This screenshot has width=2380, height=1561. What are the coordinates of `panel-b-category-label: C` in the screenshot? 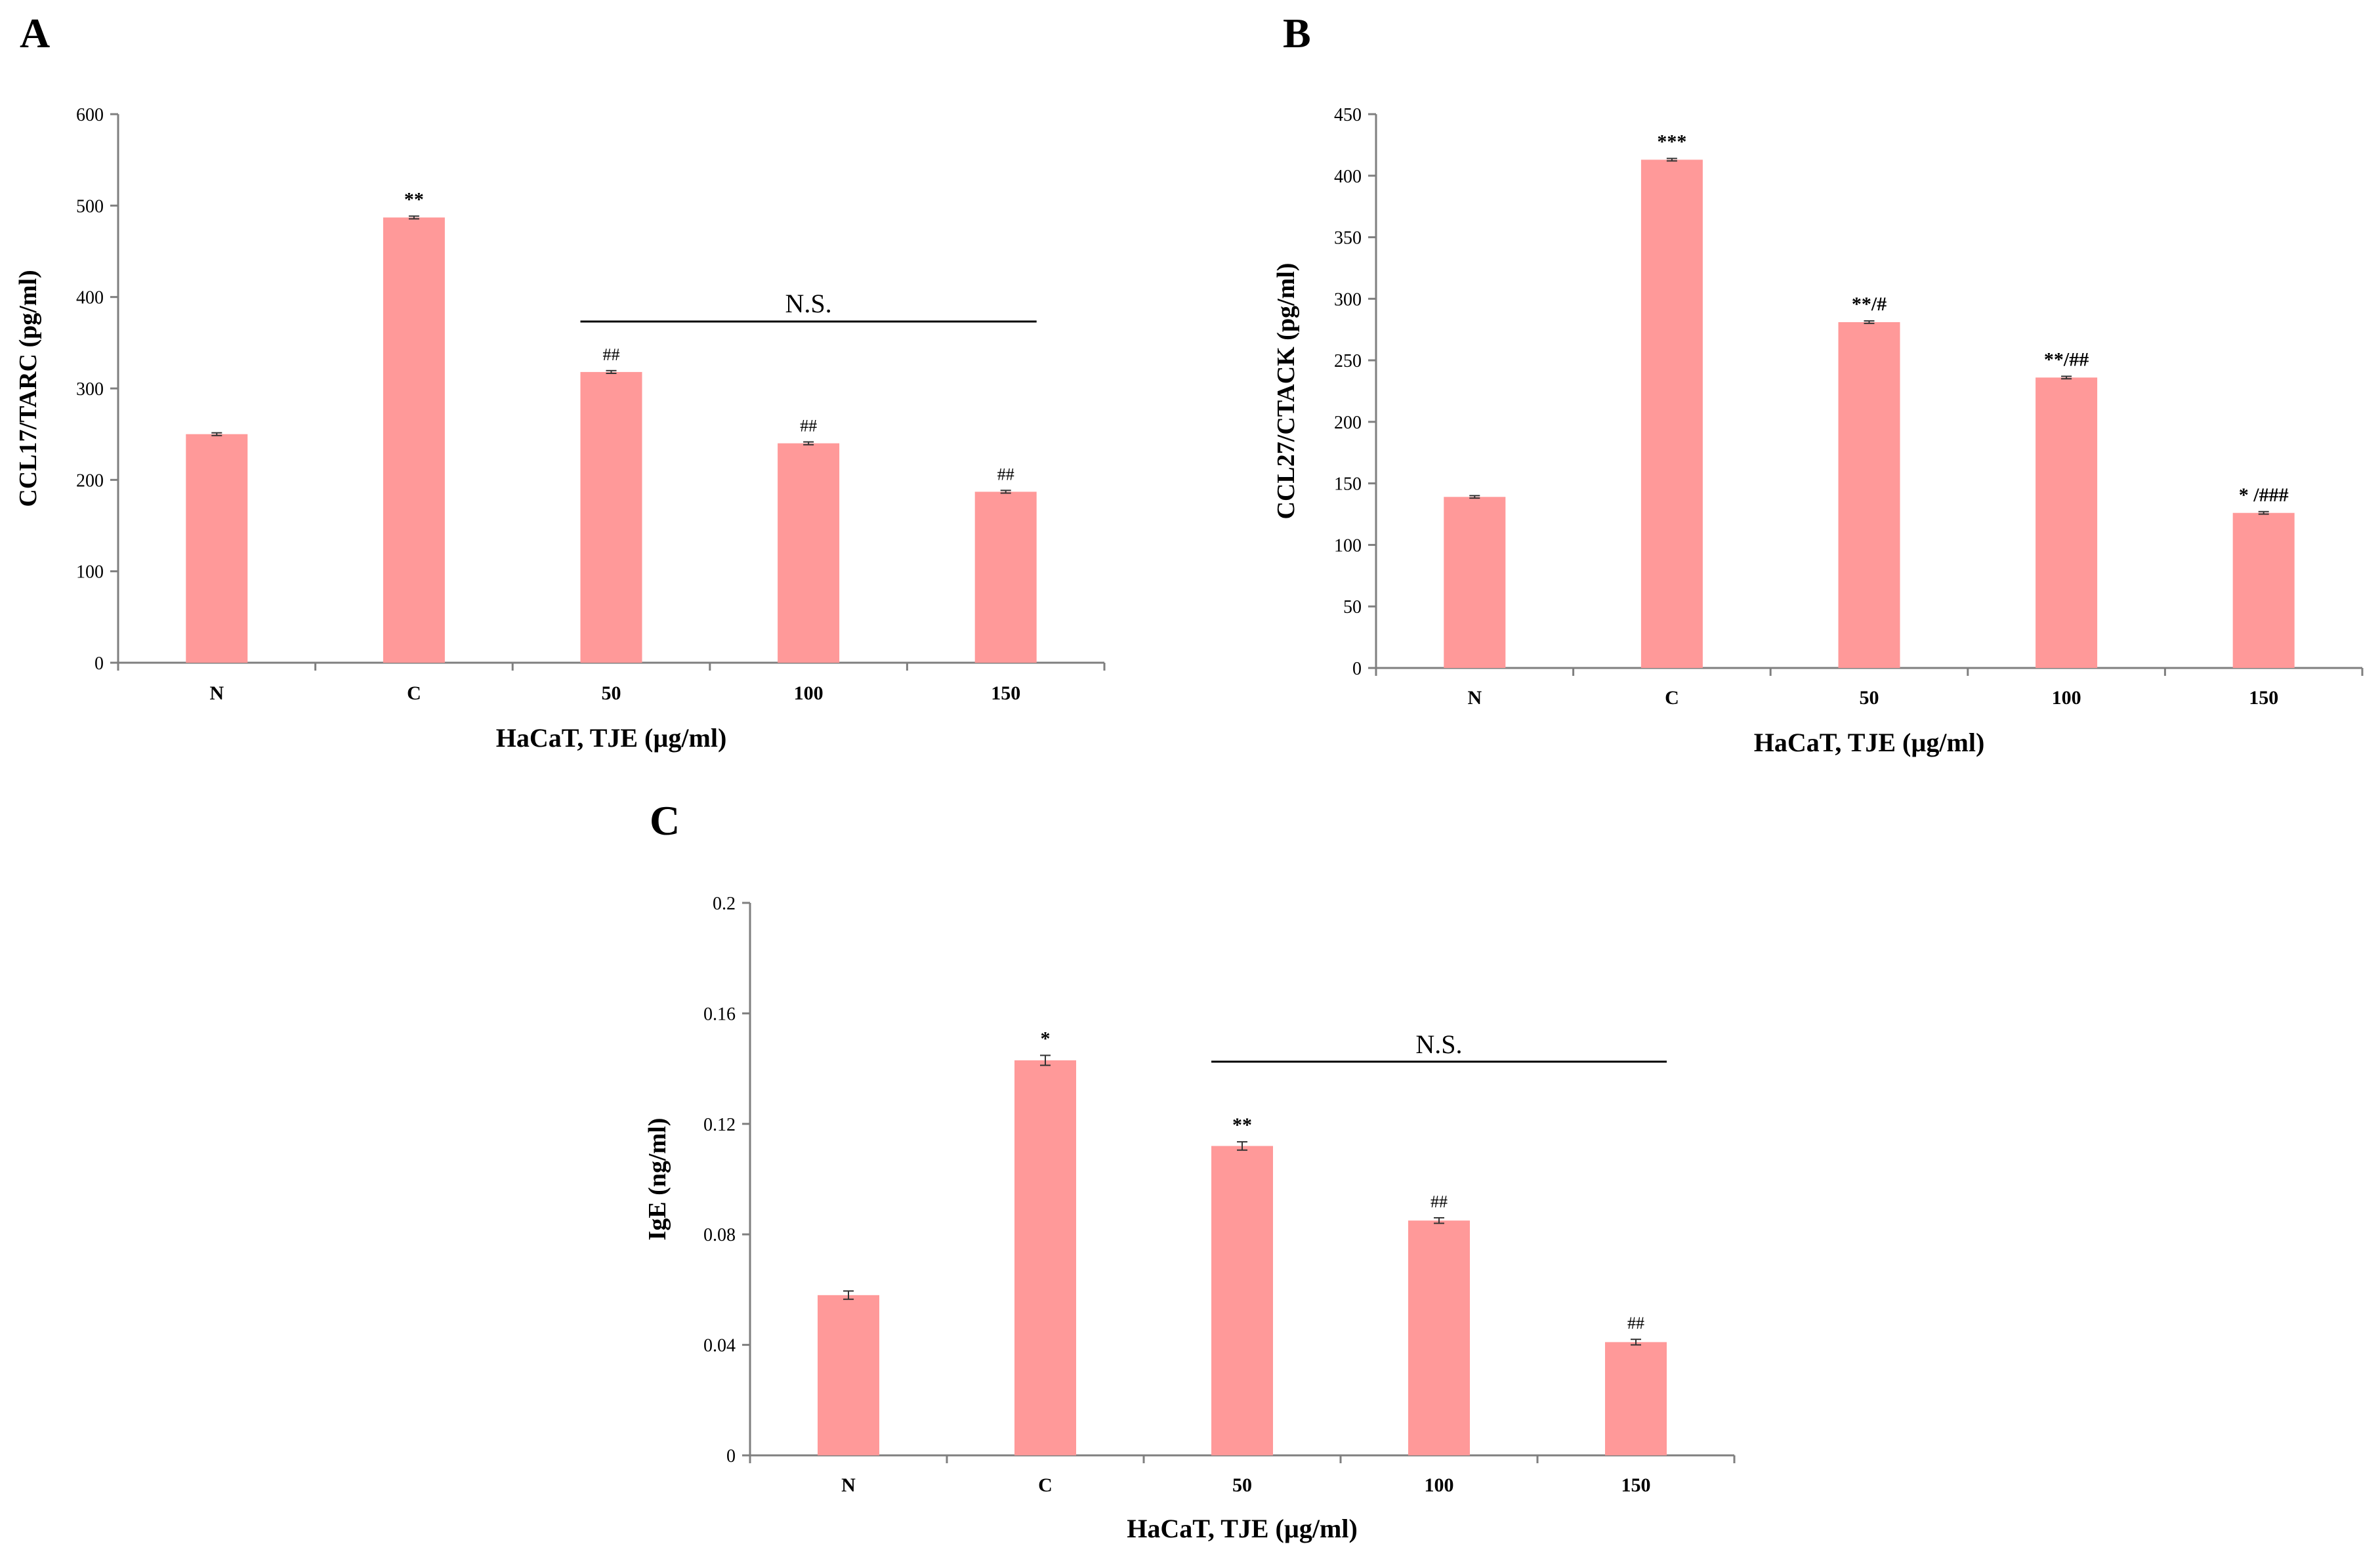 It's located at (1672, 698).